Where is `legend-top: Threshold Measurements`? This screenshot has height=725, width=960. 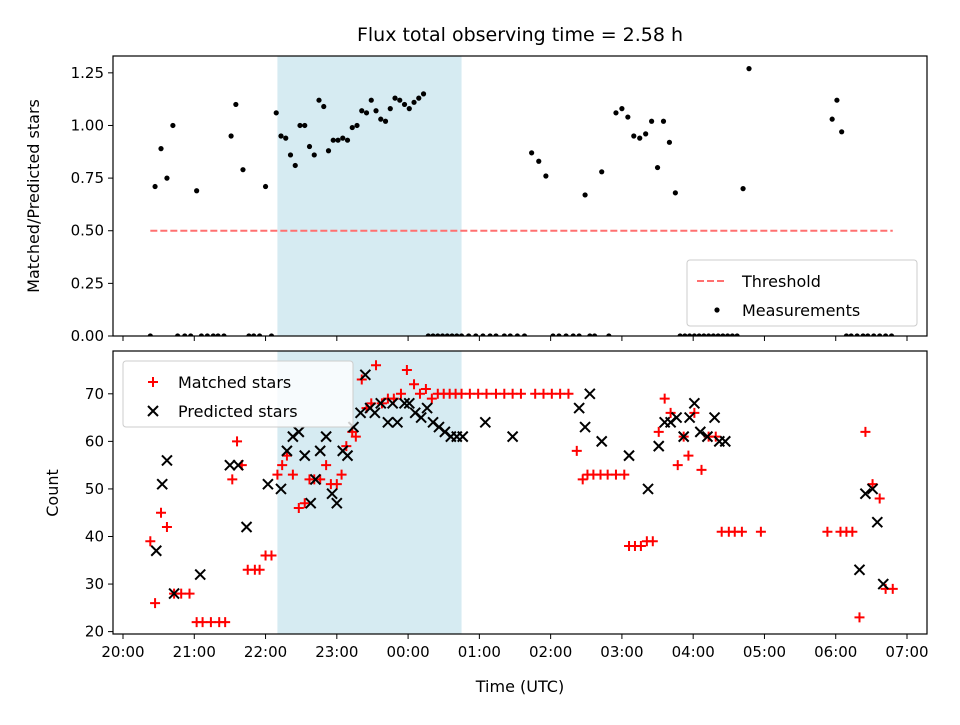 legend-top: Threshold Measurements is located at coordinates (802, 293).